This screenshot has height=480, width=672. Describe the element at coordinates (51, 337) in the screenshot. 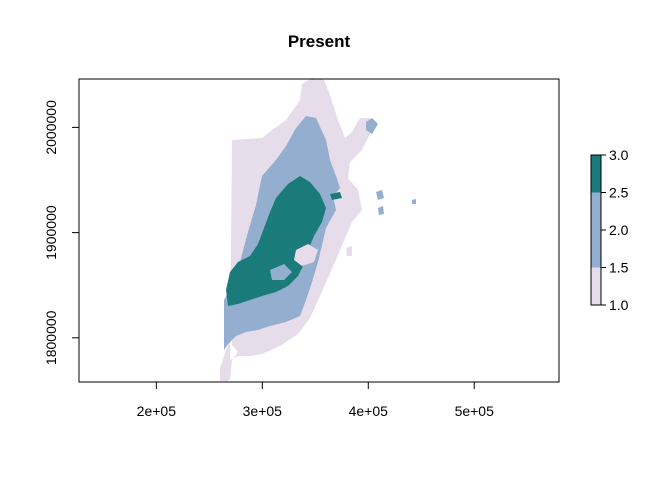

I see `y-tick-label: 1800000` at that location.